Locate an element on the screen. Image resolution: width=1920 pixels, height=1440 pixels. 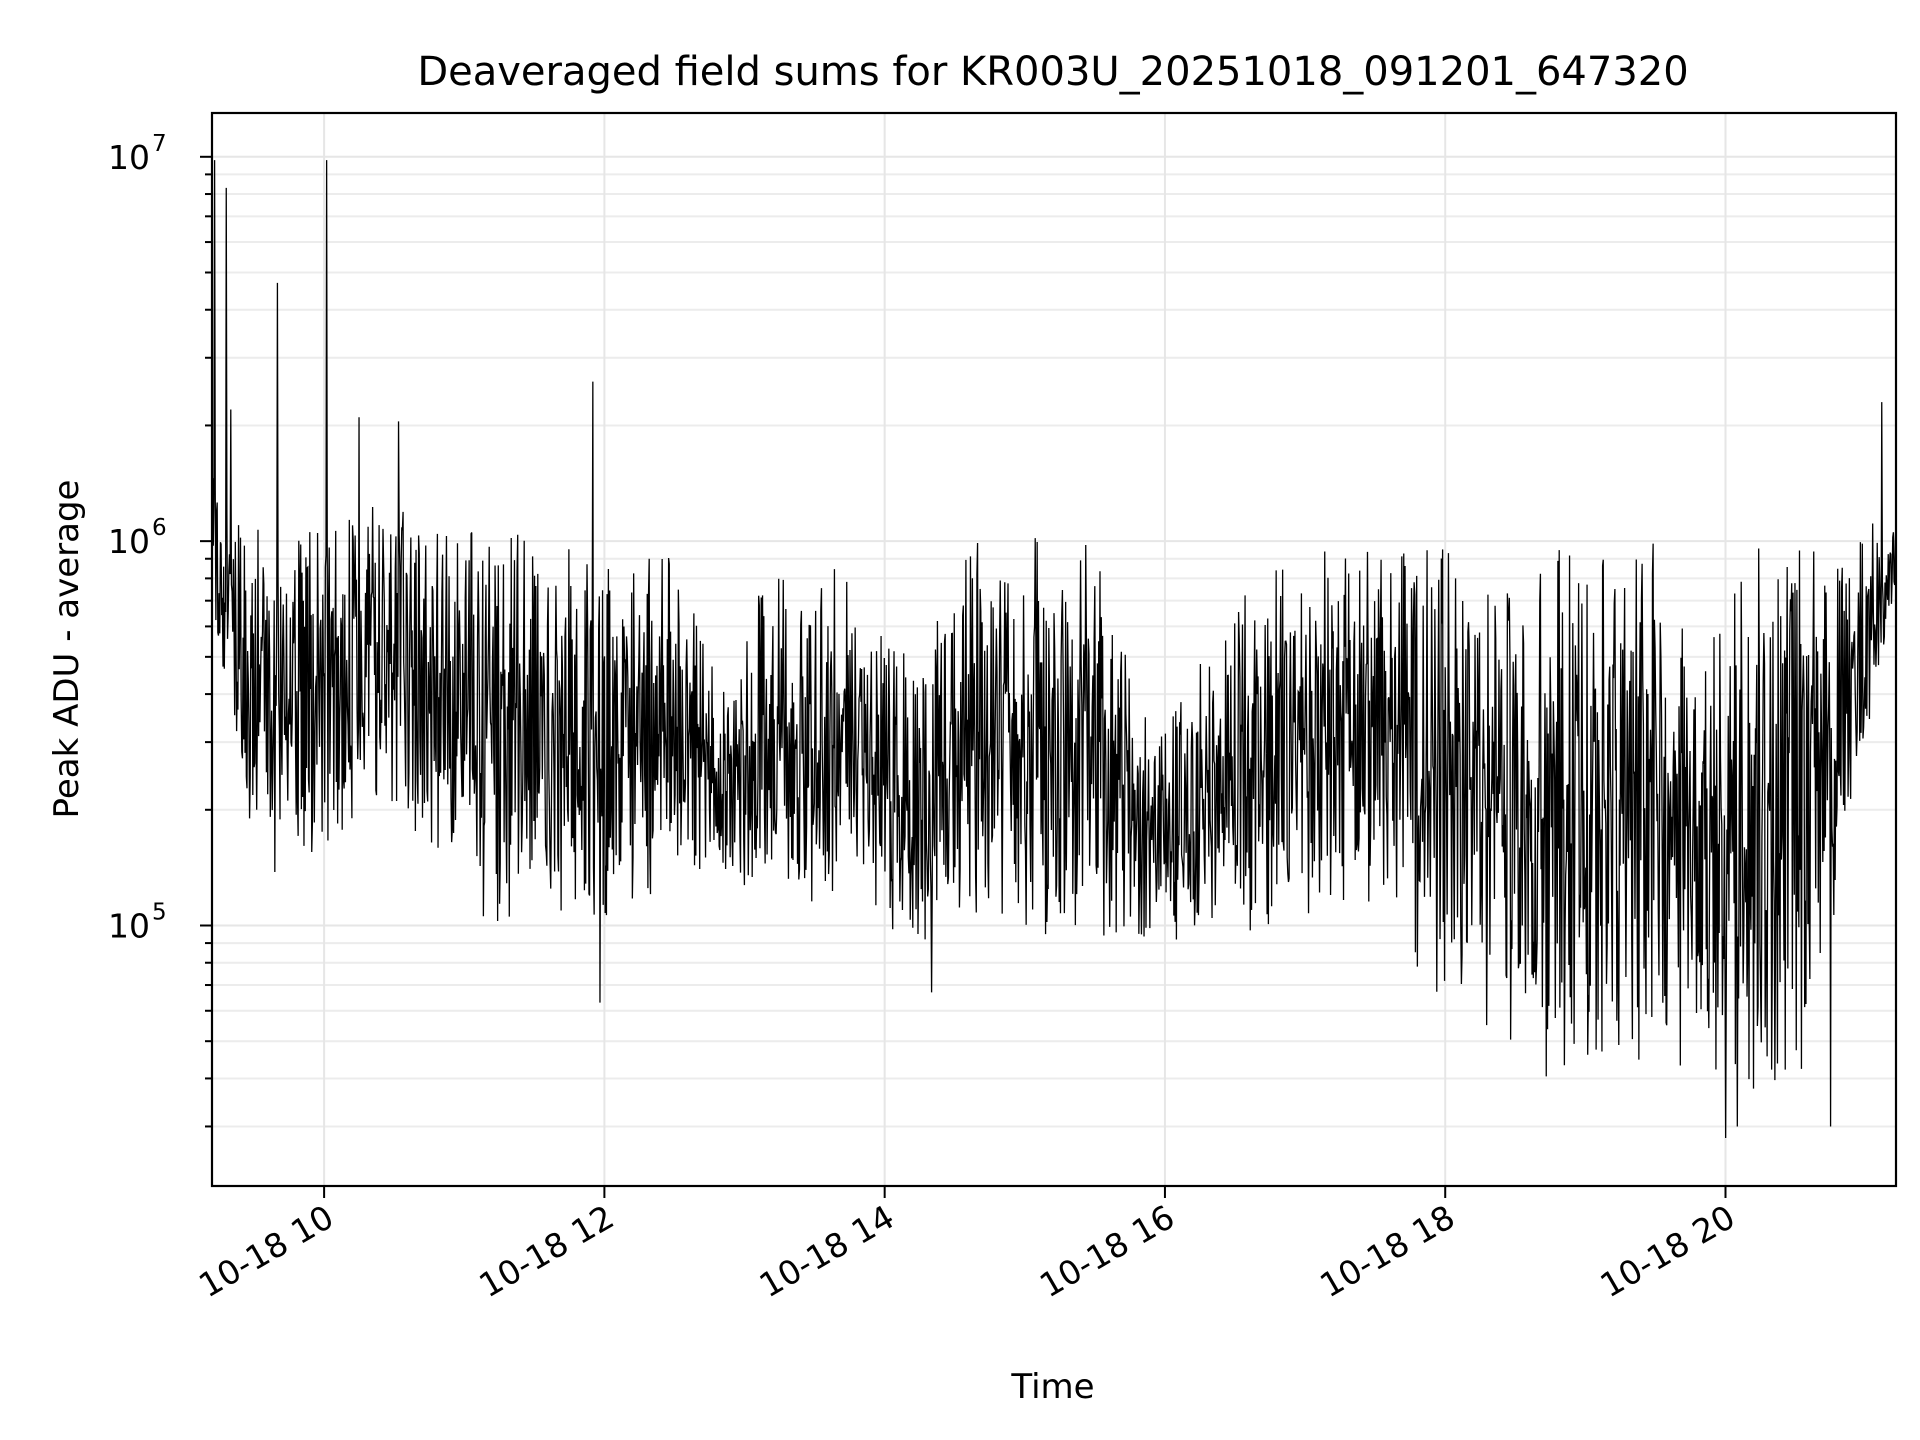
x-axis-label: Time is located at coordinates (1052, 1387).